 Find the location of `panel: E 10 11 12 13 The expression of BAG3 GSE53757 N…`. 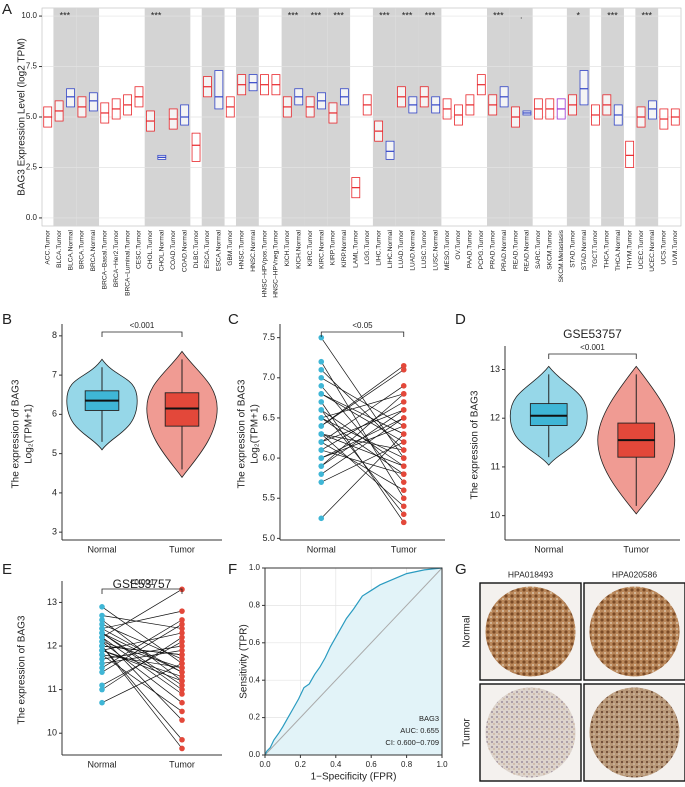

panel: E 10 11 12 13 The expression of BAG3 GSE53757 N… is located at coordinates (112, 665).